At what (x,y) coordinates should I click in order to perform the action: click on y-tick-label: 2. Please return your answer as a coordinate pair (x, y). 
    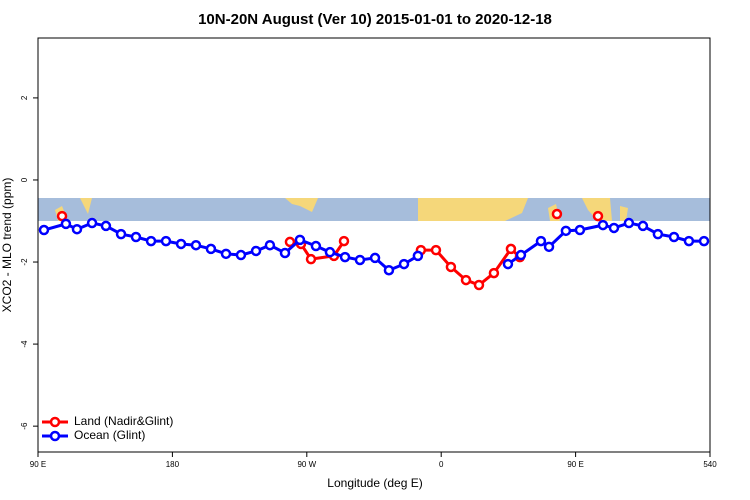
    Looking at the image, I should click on (24, 97).